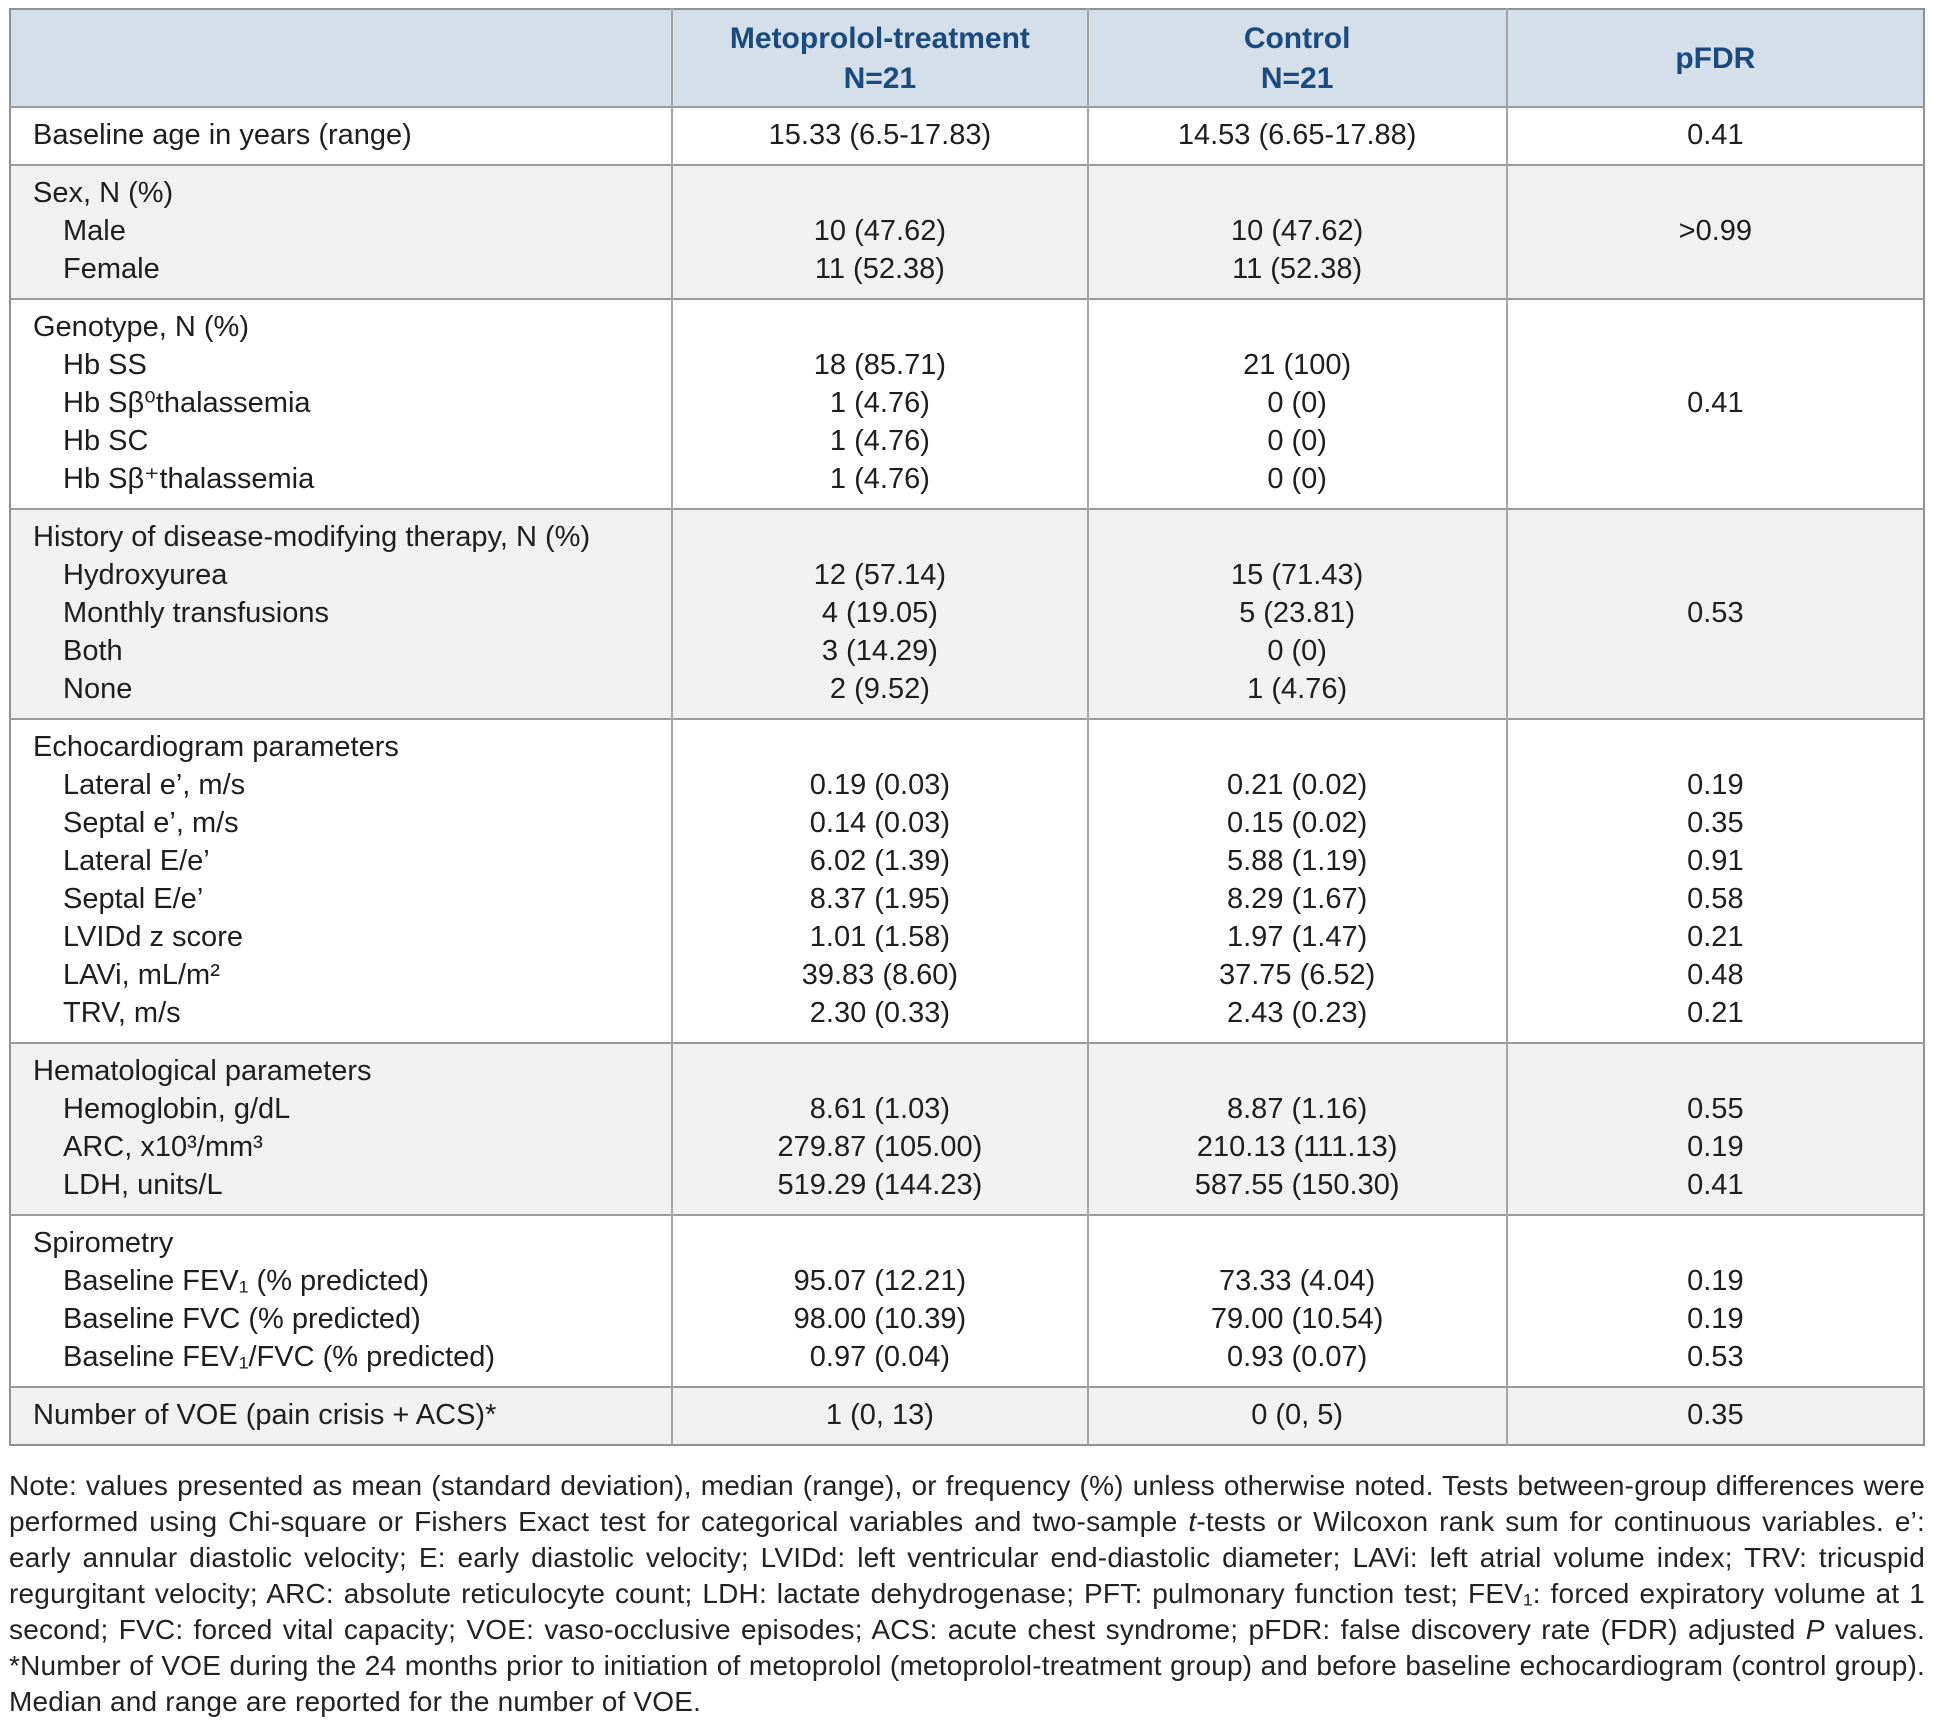 This screenshot has height=1720, width=1934. What do you see at coordinates (967, 694) in the screenshot?
I see `table-row: None 2 (9.52) 1 (4.76)` at bounding box center [967, 694].